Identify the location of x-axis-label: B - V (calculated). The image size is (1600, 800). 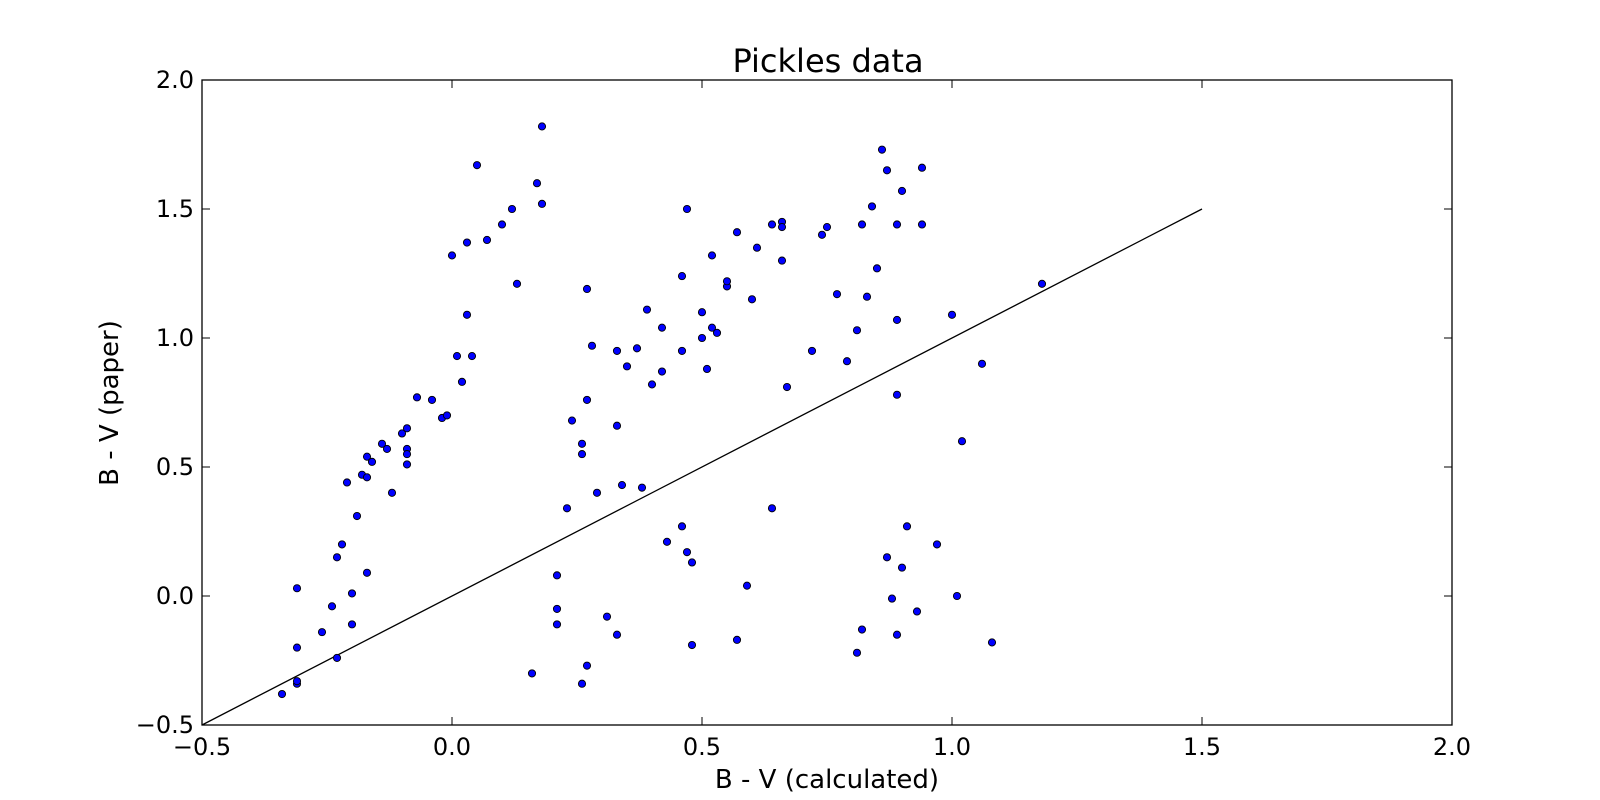
(827, 780).